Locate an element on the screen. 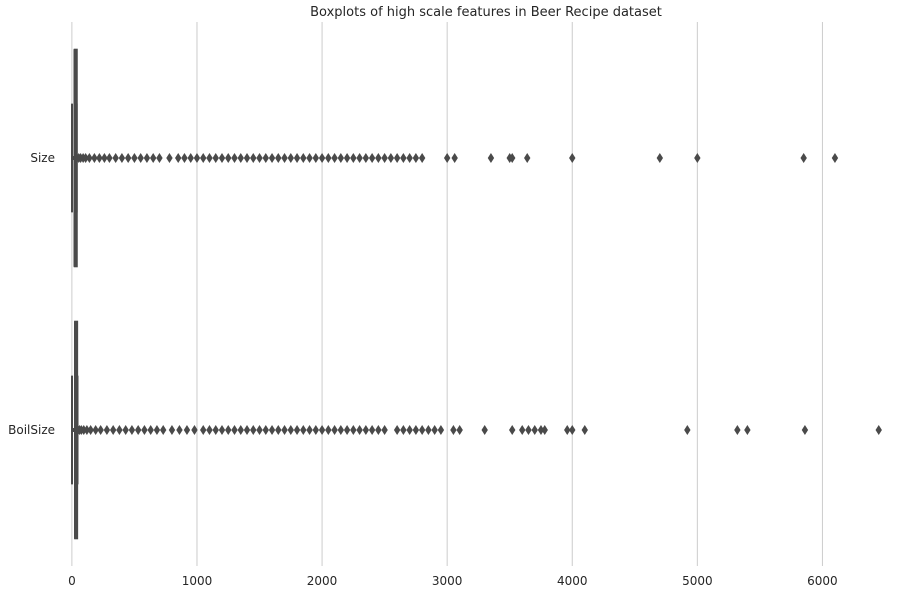 The image size is (913, 596). y-category-label: BoilSize is located at coordinates (31, 430).